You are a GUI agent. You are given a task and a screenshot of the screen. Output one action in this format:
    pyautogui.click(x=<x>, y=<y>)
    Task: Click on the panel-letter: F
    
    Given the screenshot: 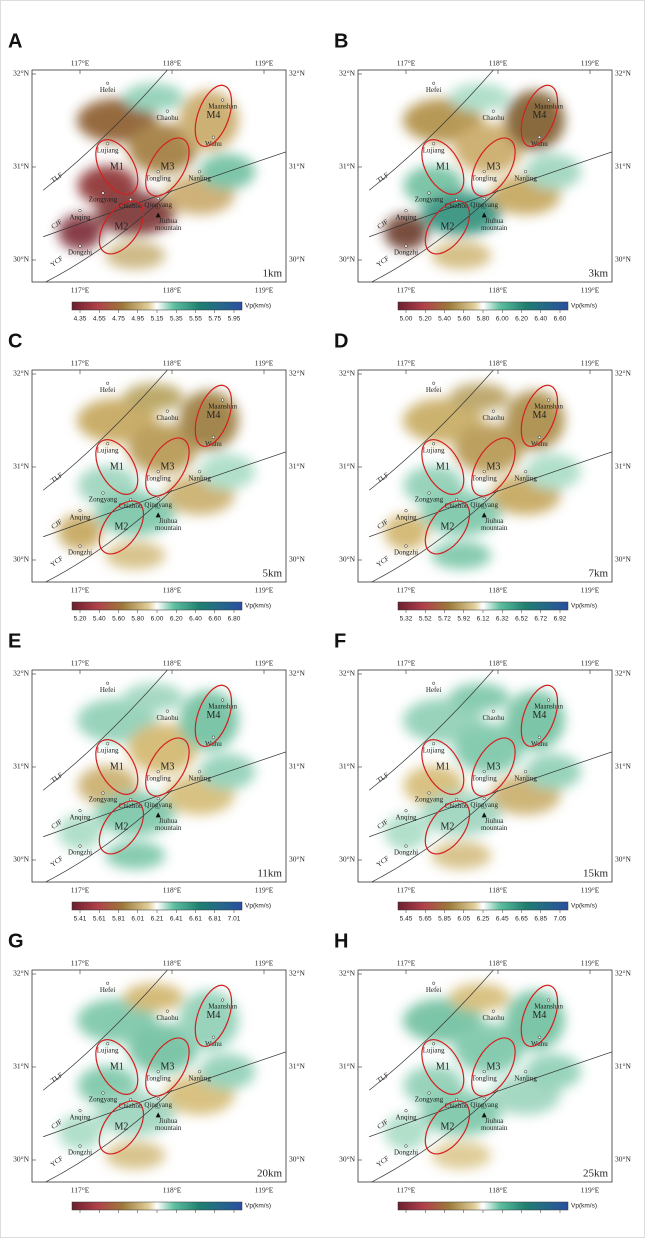 What is the action you would take?
    pyautogui.click(x=340, y=641)
    